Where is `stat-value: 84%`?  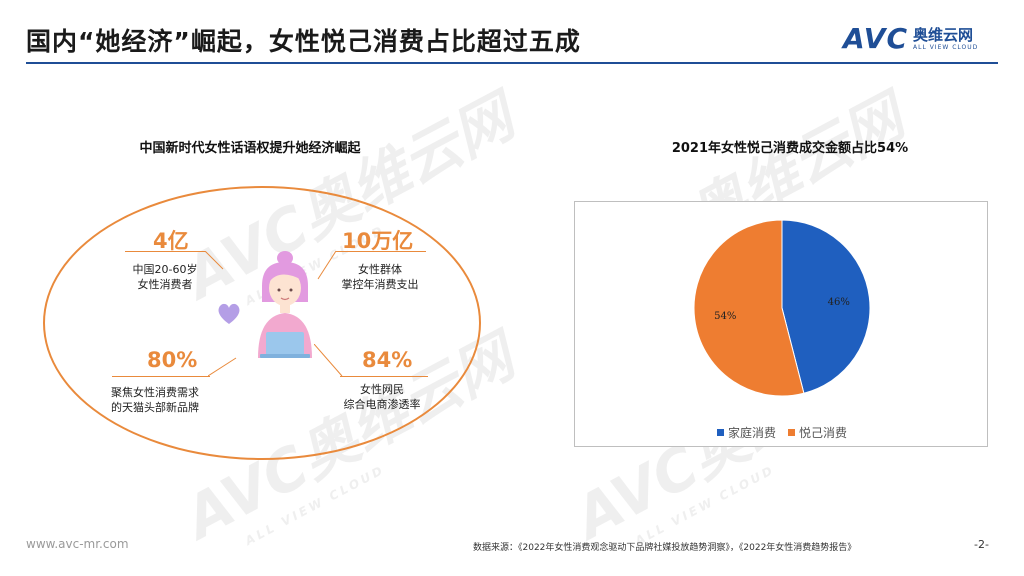
stat-value: 84% is located at coordinates (387, 360).